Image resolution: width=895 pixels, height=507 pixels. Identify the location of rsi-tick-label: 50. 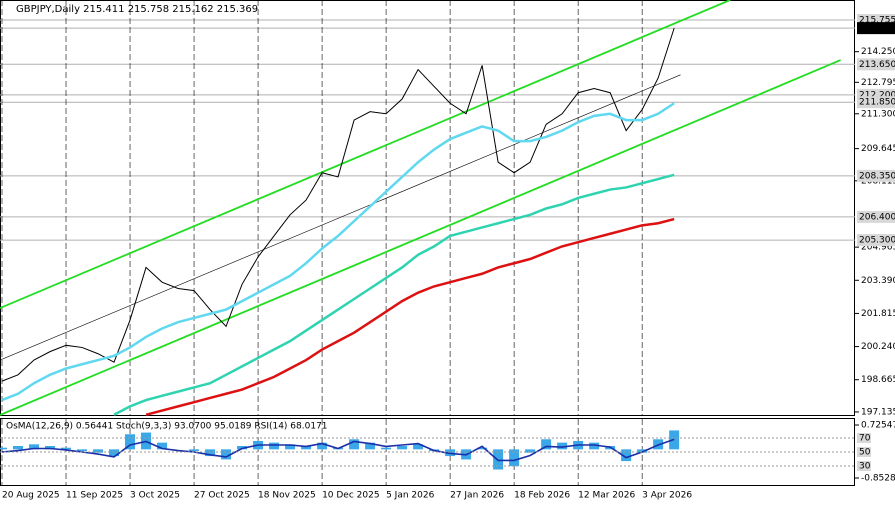
(865, 453).